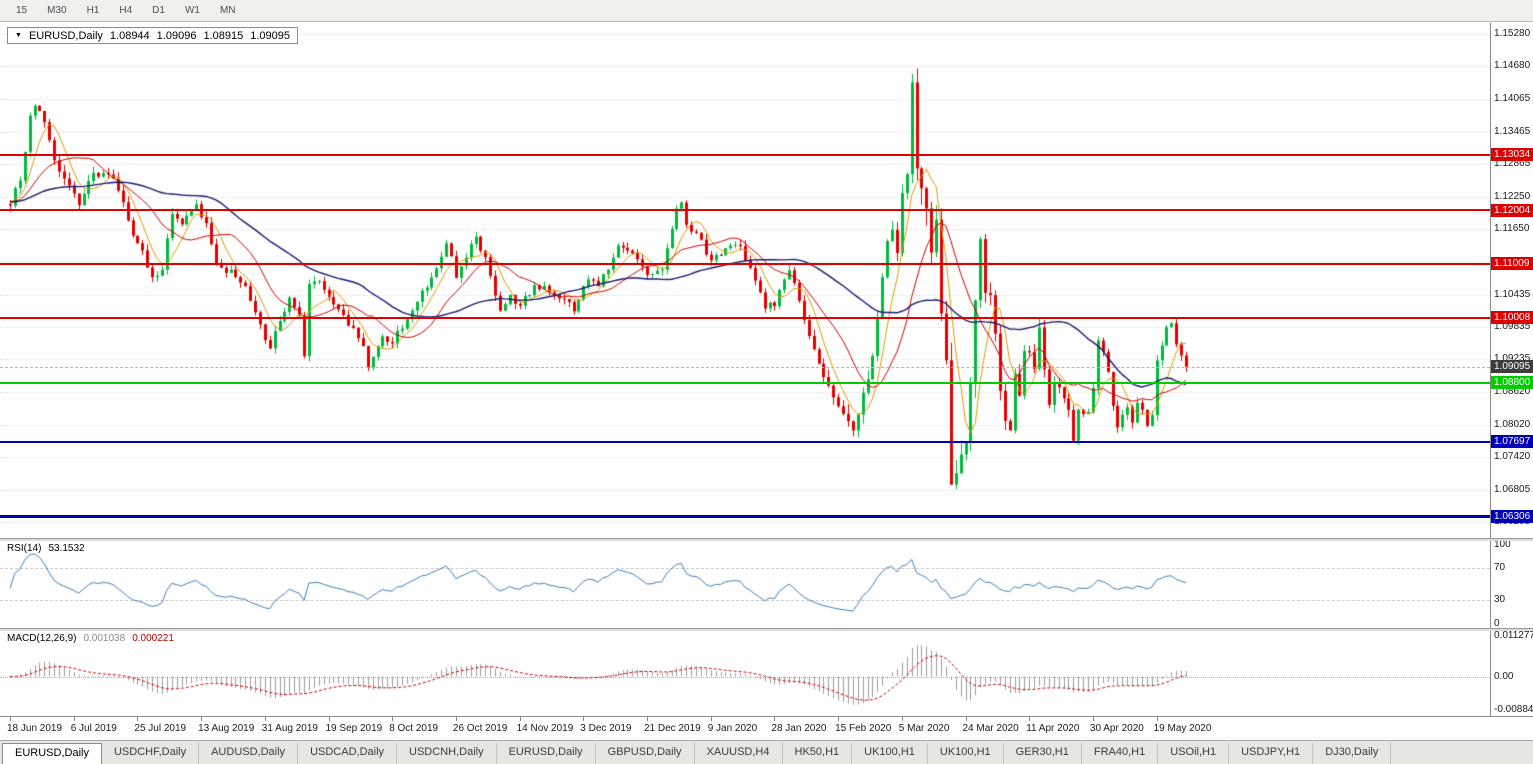 Image resolution: width=1533 pixels, height=764 pixels. Describe the element at coordinates (158, 10) in the screenshot. I see `timeframe-button-d1: D1` at that location.